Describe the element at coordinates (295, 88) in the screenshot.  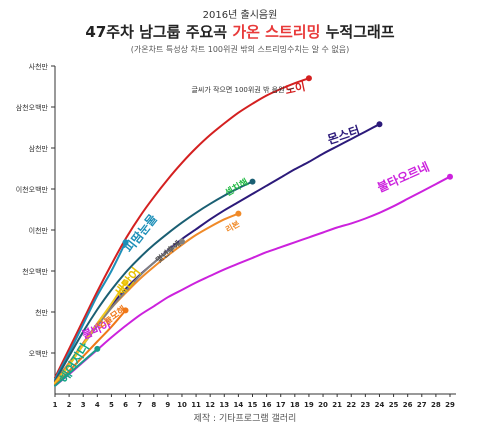
I see `series-label: 노이` at that location.